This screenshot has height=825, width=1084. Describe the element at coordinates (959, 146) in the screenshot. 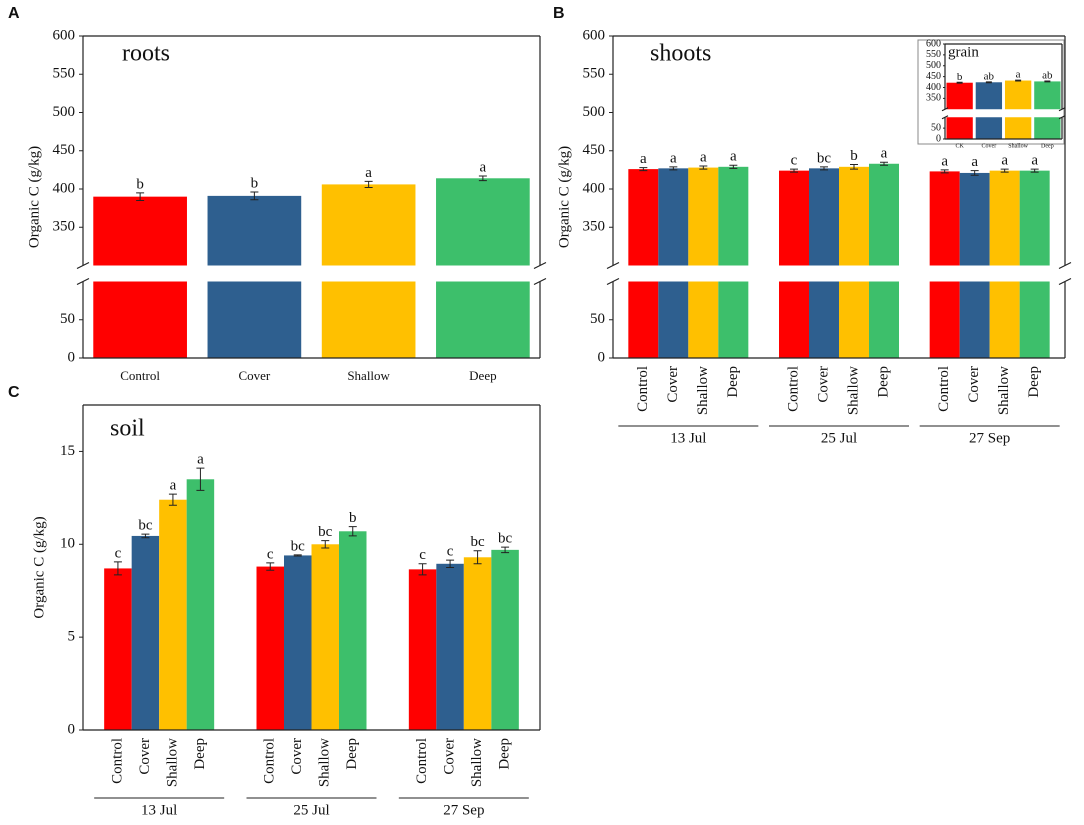

I see `x-tick-label: CK` at that location.